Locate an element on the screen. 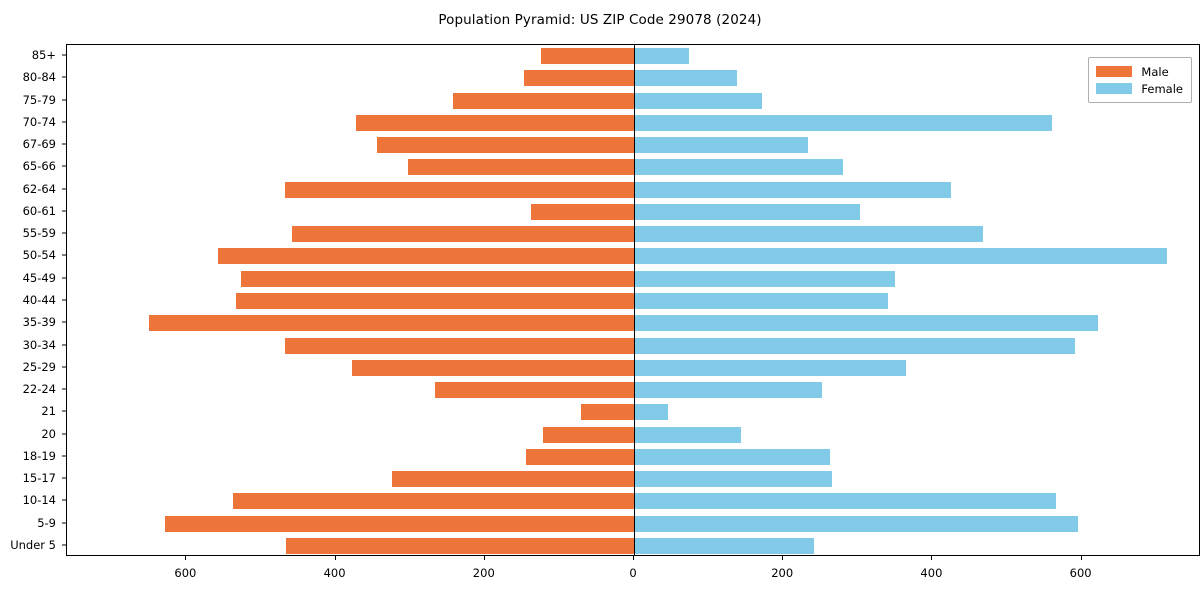 This screenshot has height=600, width=1200. y-tick-label: 85+ is located at coordinates (43, 55).